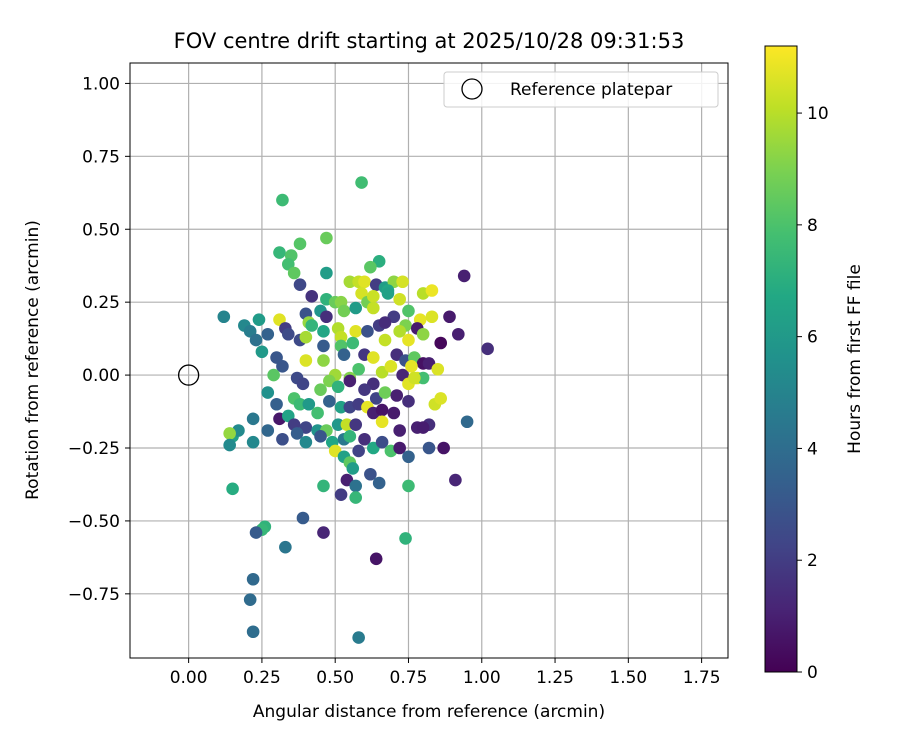 This screenshot has width=900, height=750. I want to click on x-tick-label: 1.75, so click(702, 678).